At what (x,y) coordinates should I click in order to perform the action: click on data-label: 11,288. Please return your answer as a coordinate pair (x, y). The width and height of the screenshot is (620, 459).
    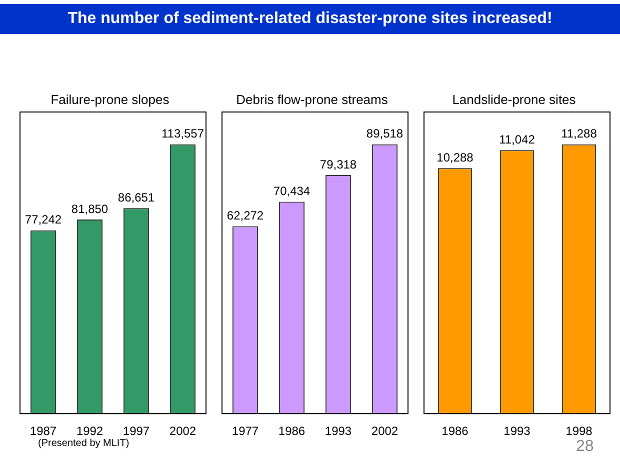
    Looking at the image, I should click on (579, 133).